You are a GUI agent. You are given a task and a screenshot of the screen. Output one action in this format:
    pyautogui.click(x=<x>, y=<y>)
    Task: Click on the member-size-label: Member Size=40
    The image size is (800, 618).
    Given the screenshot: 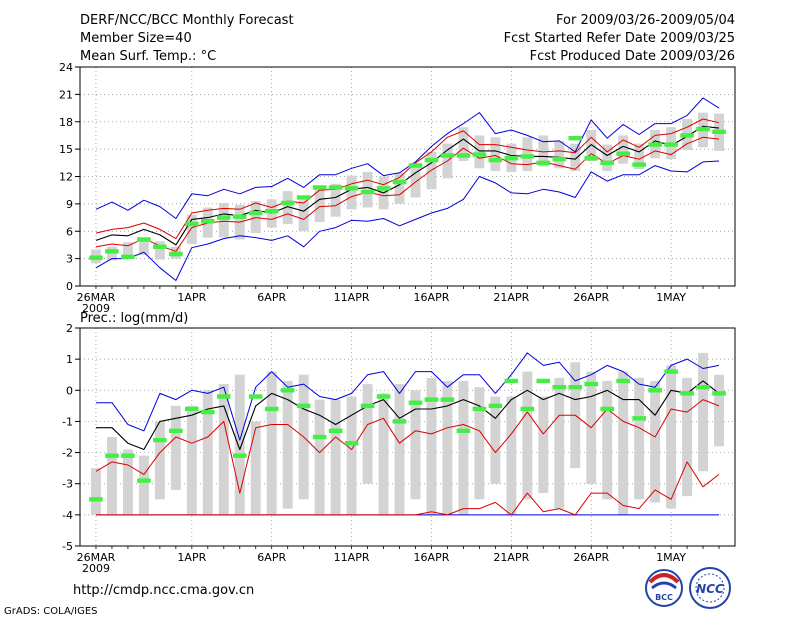 What is the action you would take?
    pyautogui.click(x=136, y=38)
    